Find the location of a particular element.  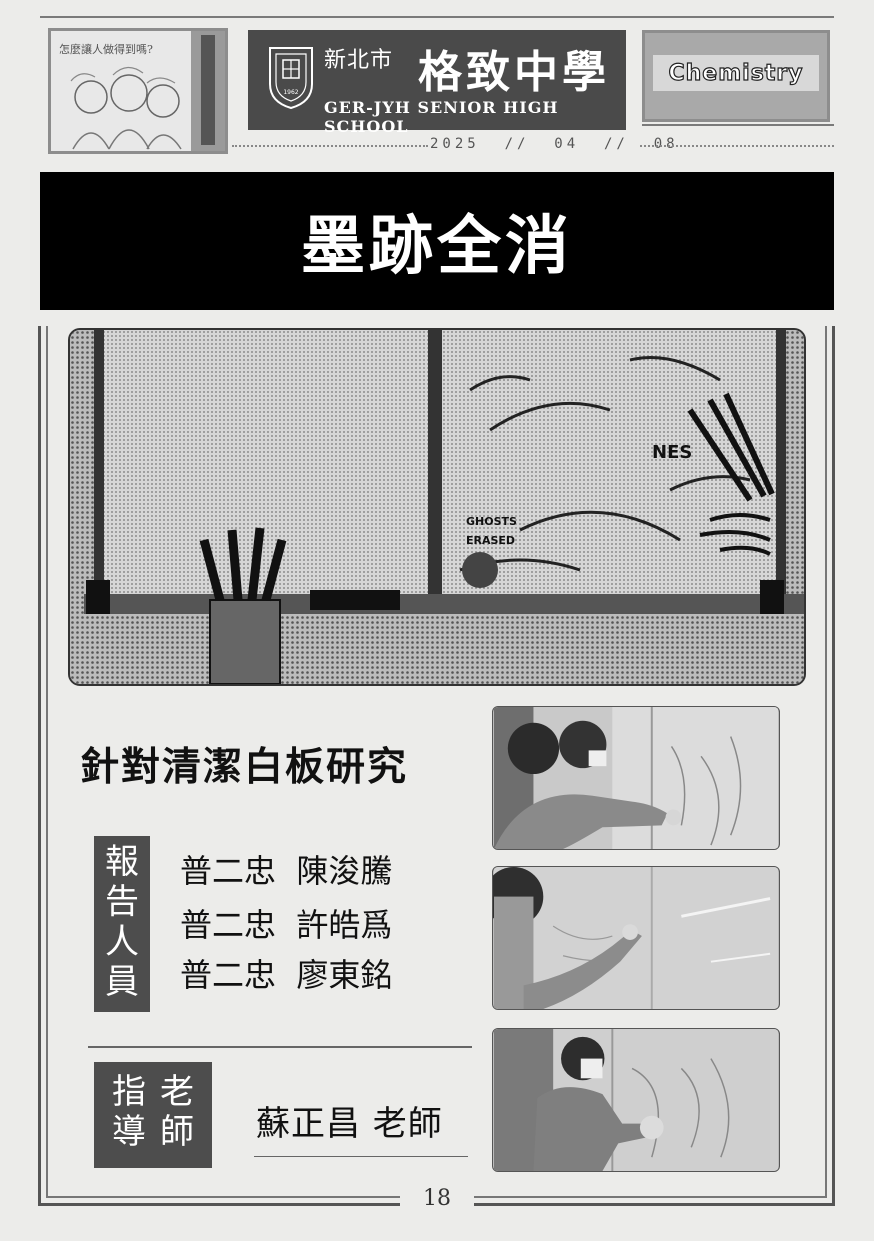

subject-badge: Chemistry is located at coordinates (736, 76).